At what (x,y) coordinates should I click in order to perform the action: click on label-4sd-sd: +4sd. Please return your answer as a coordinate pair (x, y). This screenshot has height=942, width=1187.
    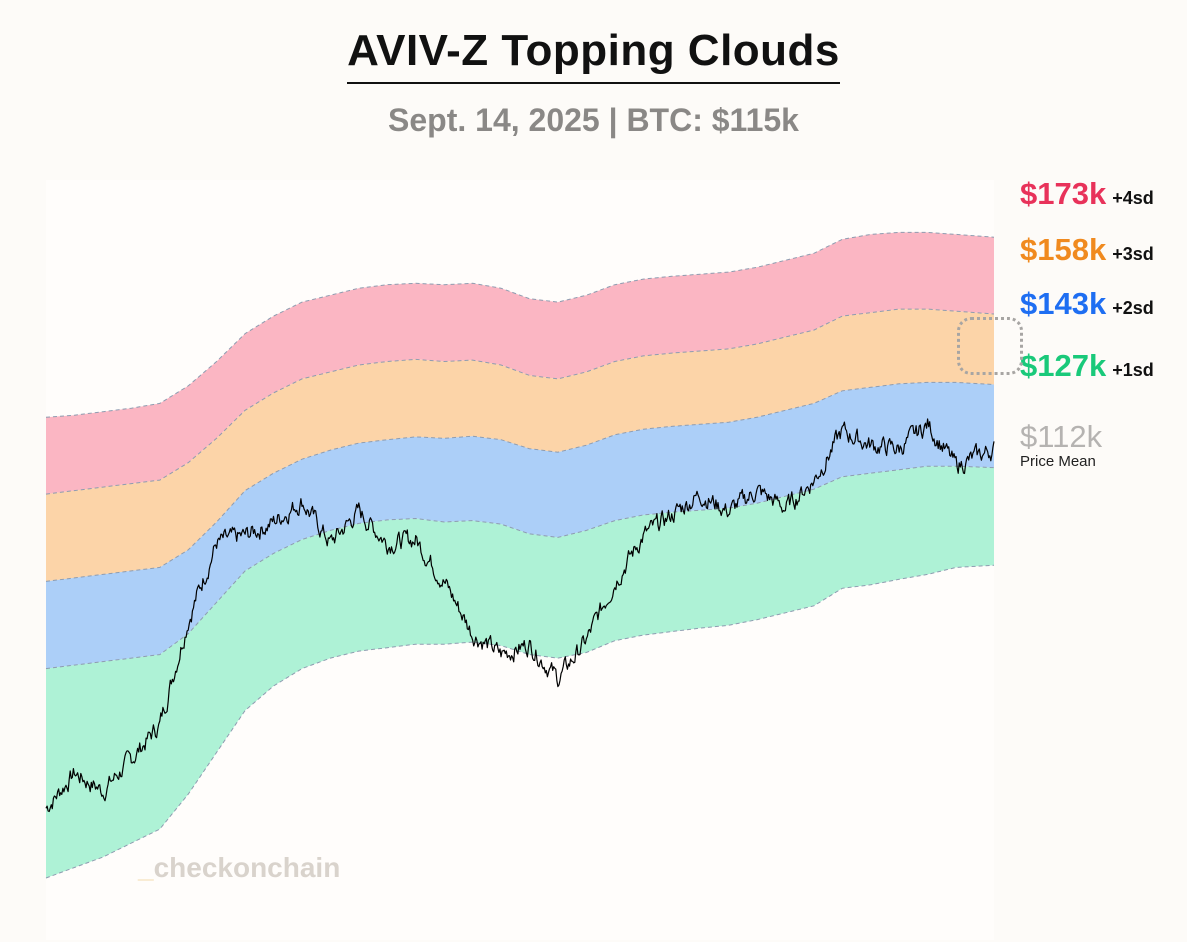
    Looking at the image, I should click on (1133, 198).